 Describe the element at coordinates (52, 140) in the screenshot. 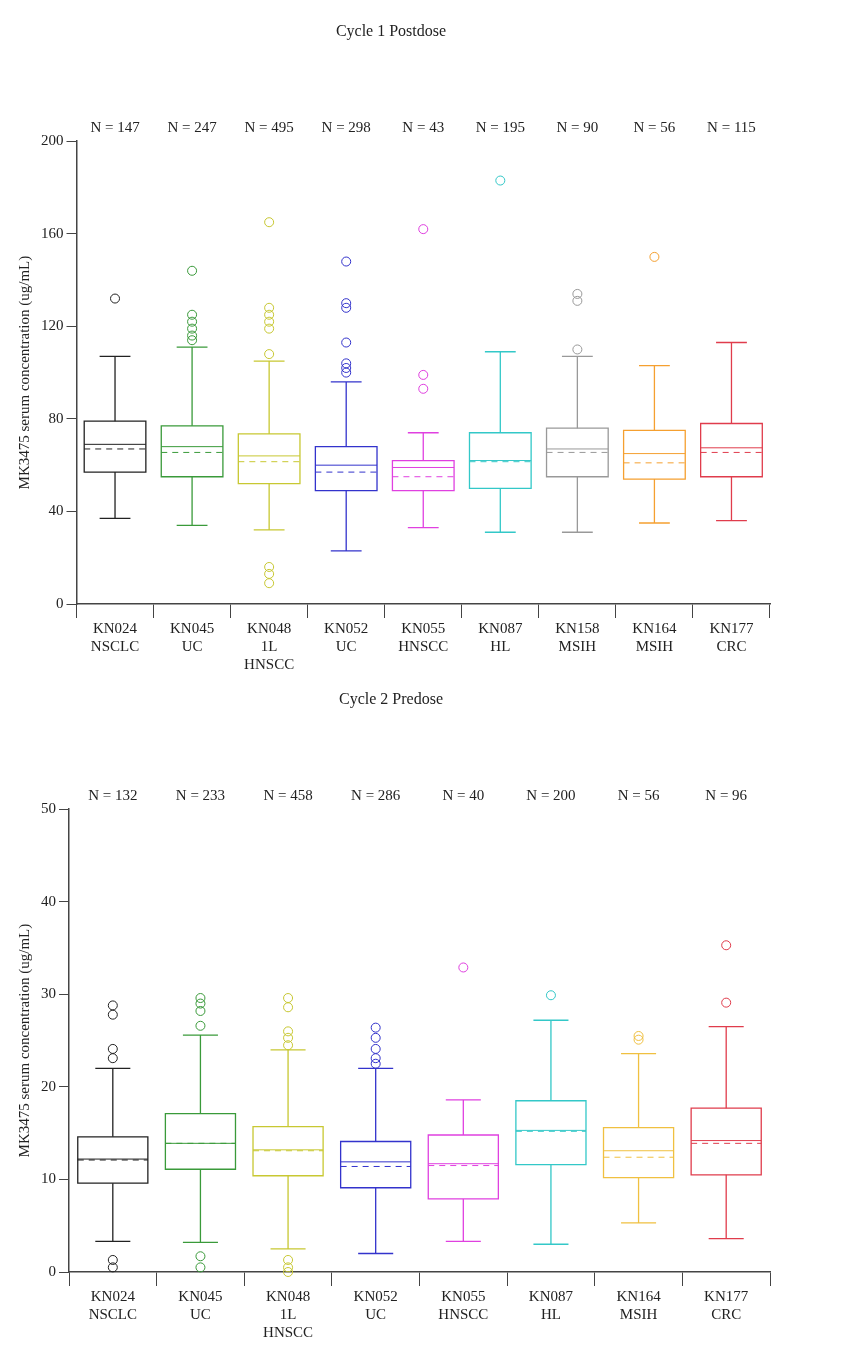

I see `y-tick-label: 200` at that location.